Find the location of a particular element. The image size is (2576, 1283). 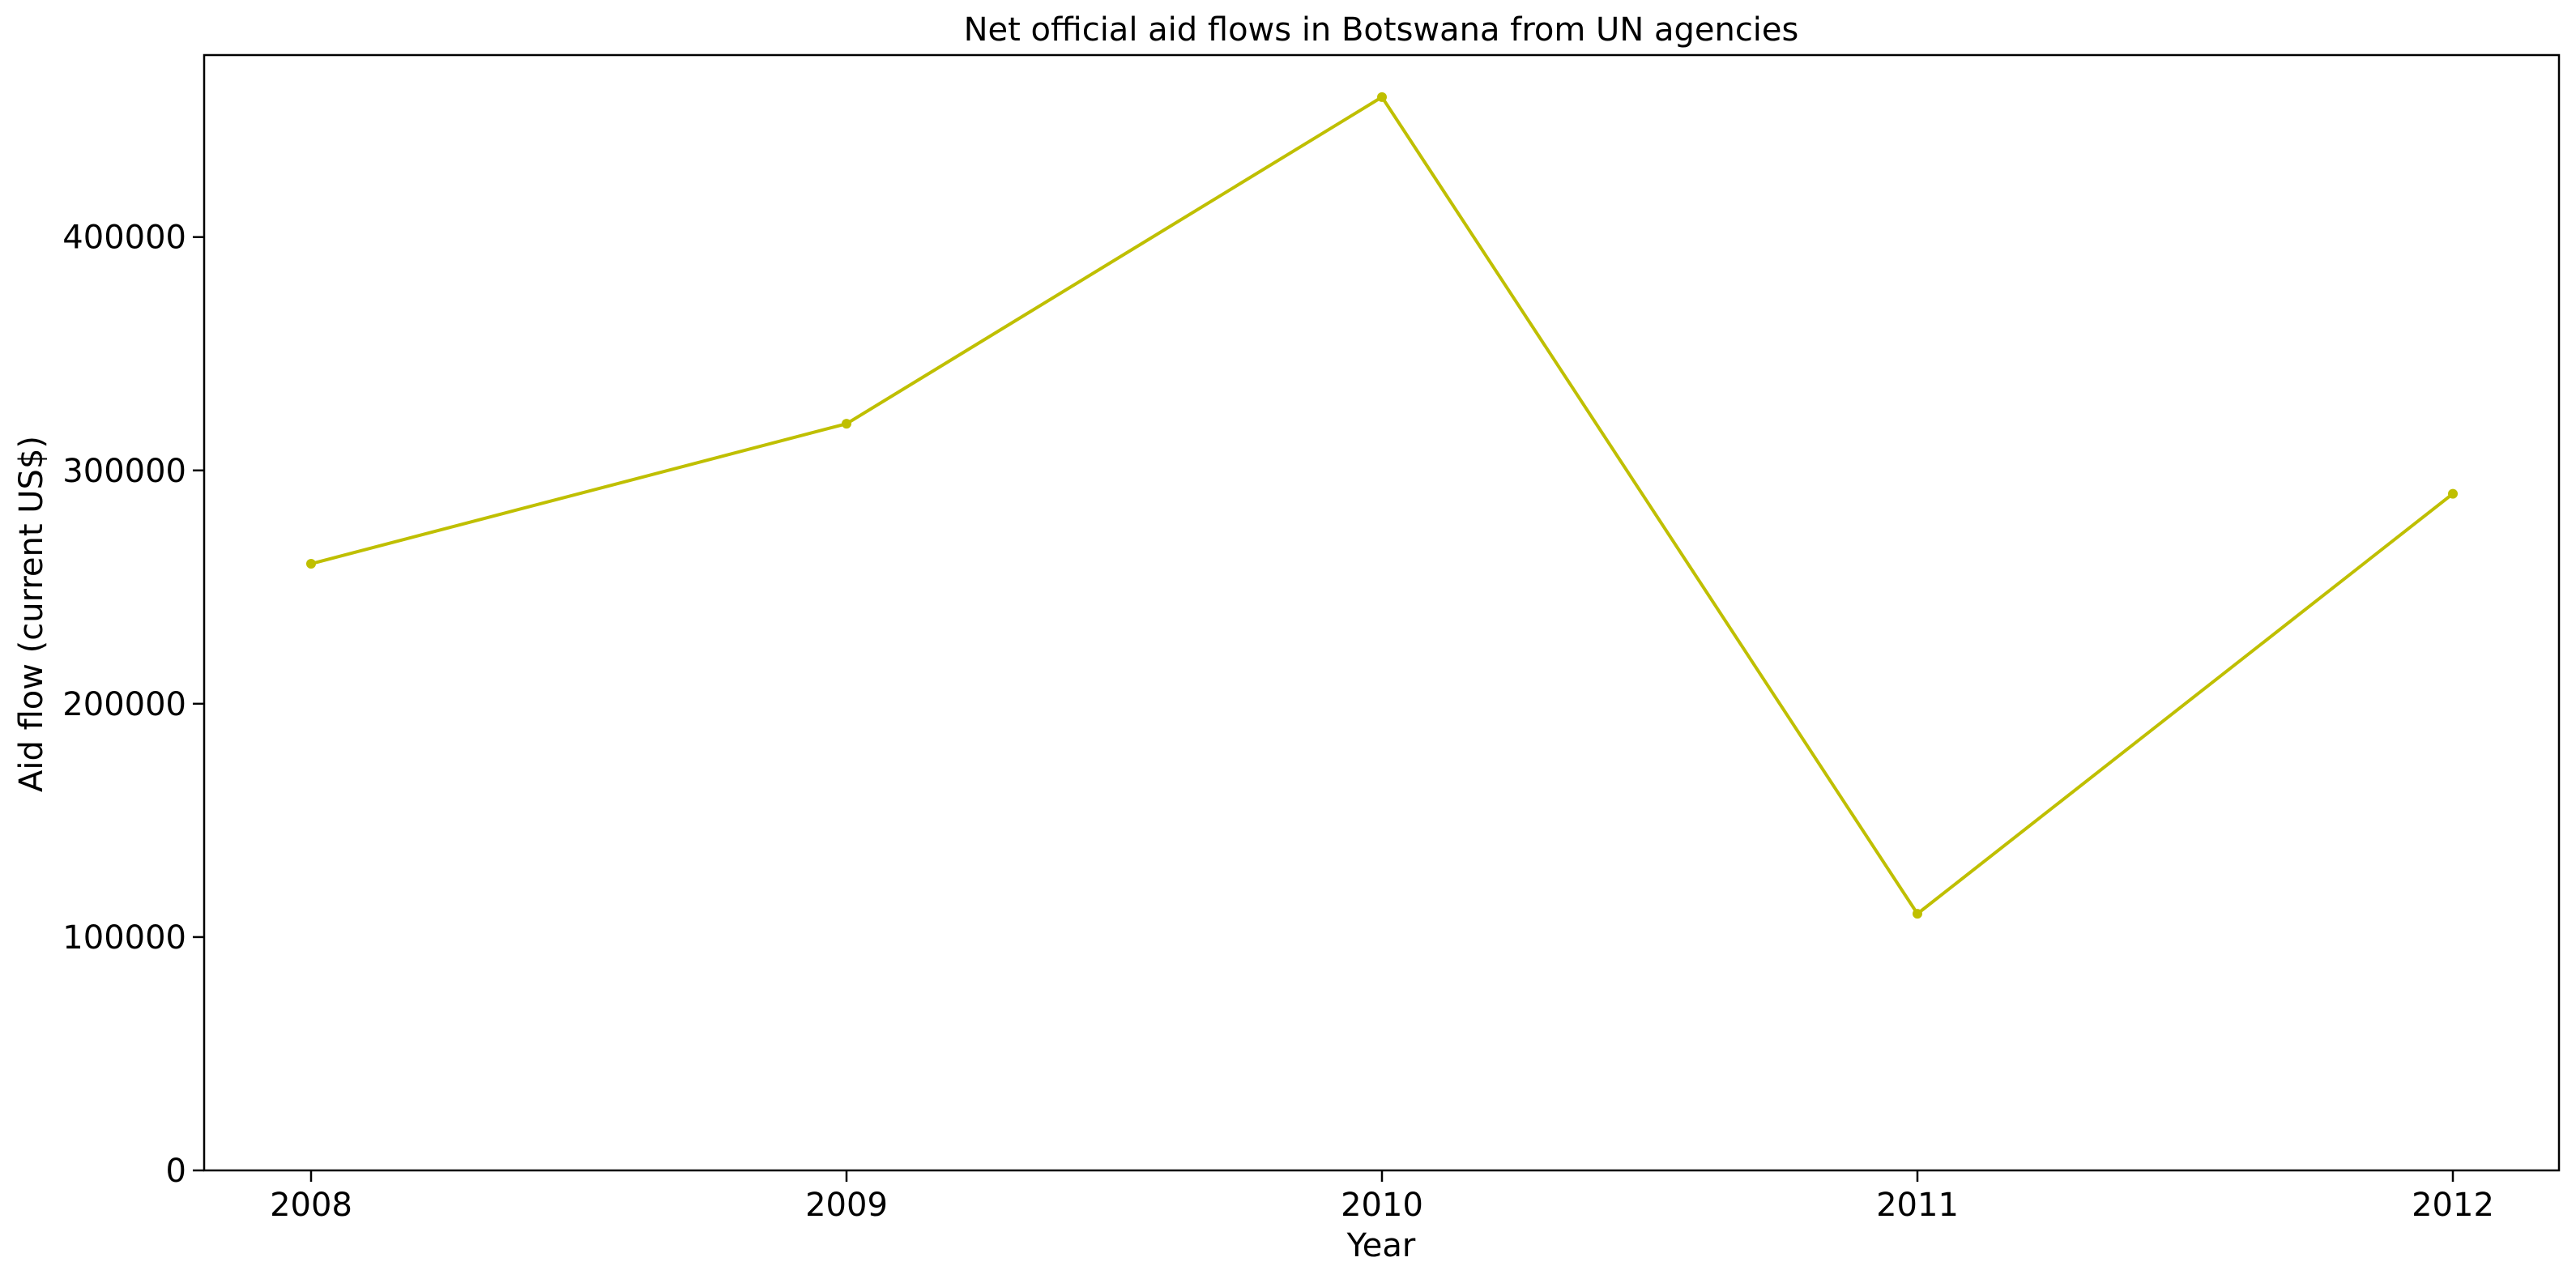

x-tick-label: 2012 is located at coordinates (2453, 1206).